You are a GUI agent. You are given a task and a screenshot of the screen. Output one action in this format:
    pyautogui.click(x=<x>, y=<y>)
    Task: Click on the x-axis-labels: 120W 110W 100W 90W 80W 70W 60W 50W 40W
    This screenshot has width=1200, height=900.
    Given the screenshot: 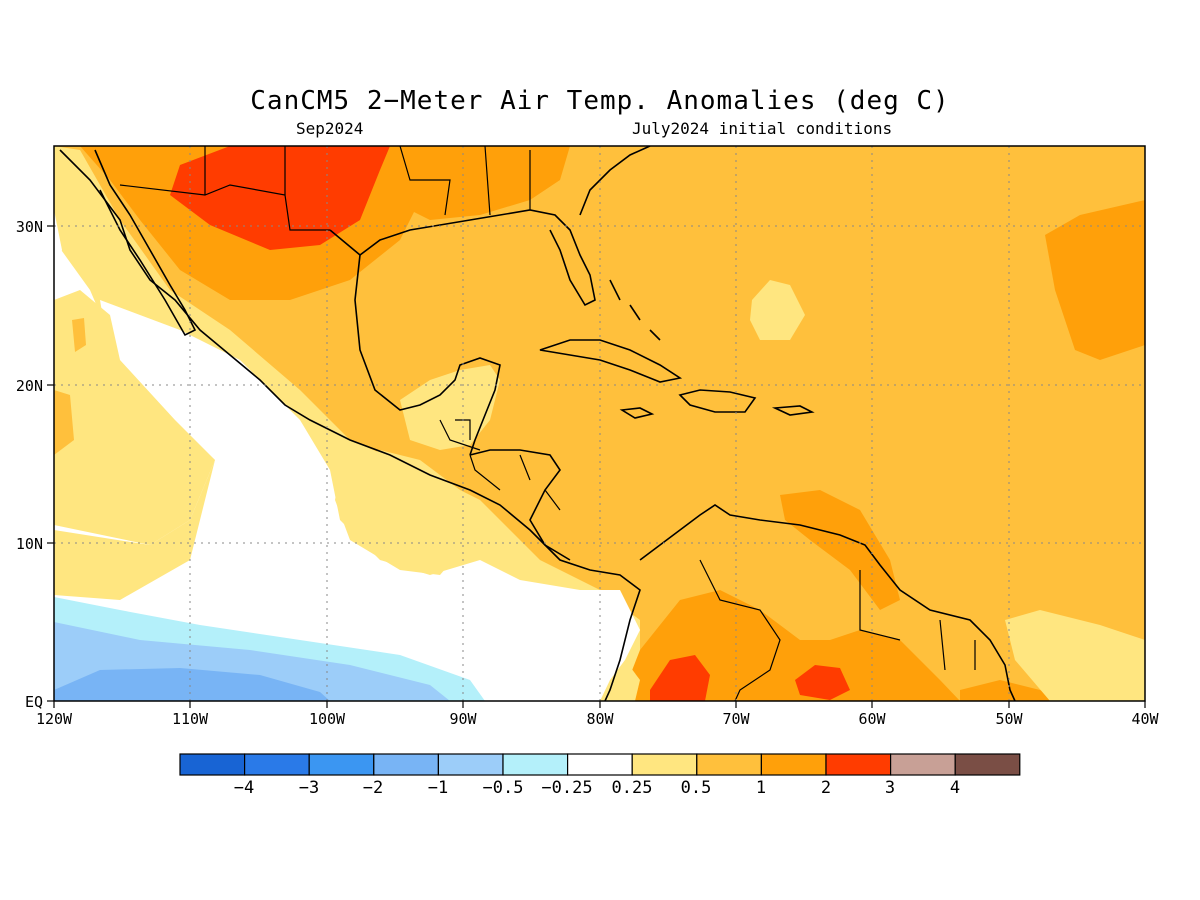 What is the action you would take?
    pyautogui.click(x=598, y=719)
    